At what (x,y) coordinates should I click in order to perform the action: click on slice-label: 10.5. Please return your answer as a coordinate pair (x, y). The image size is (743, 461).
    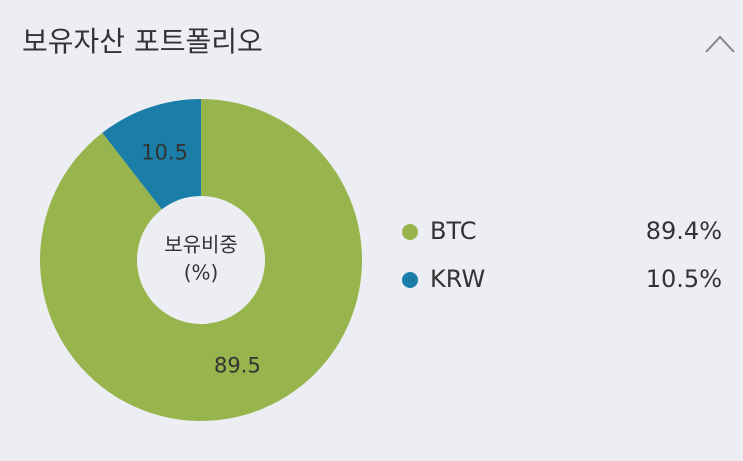
    Looking at the image, I should click on (164, 153).